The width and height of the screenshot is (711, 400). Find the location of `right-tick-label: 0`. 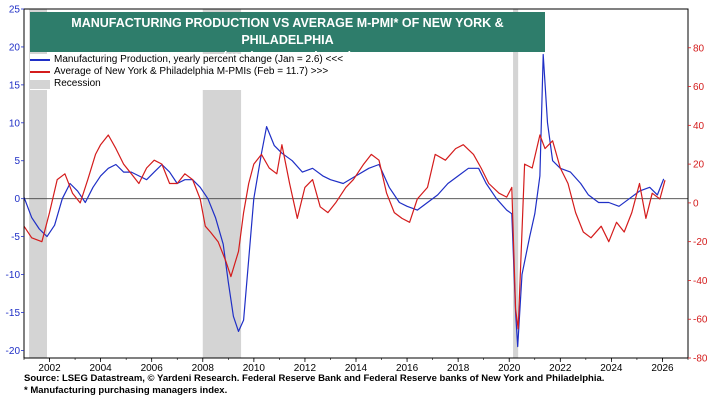

right-tick-label: 0 is located at coordinates (696, 203).